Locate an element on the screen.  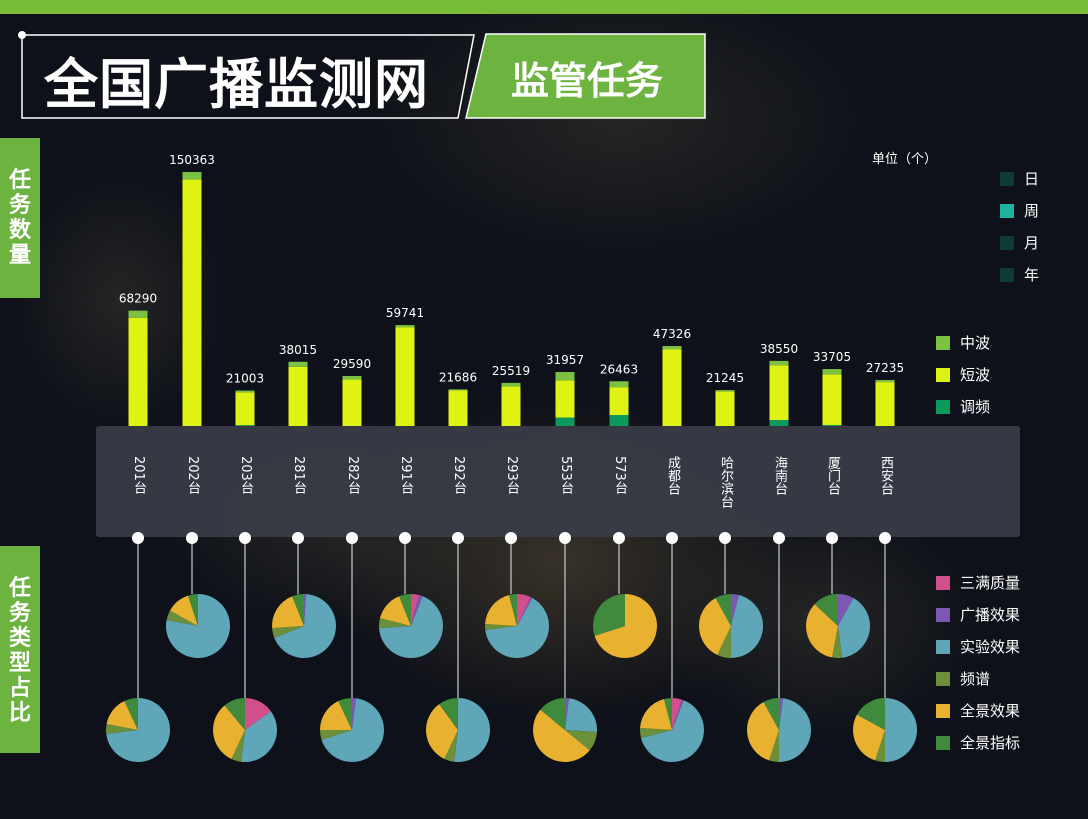
bar-value-label: 150363 is located at coordinates (192, 160).